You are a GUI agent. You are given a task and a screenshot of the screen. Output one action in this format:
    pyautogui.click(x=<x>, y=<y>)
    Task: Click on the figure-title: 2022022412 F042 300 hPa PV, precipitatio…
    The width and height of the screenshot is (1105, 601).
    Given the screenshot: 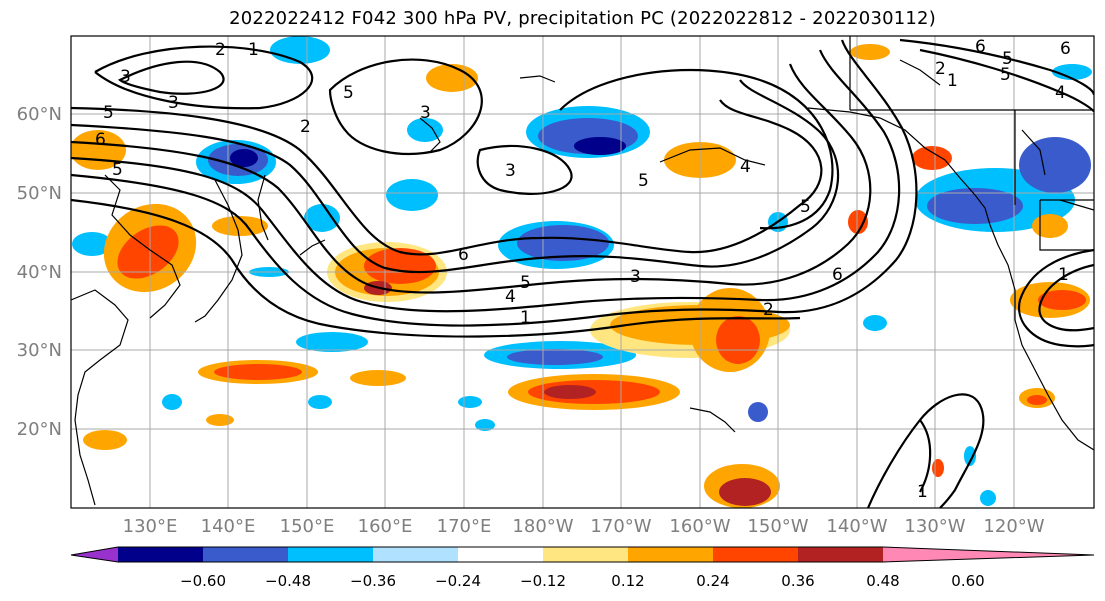 What is the action you would take?
    pyautogui.click(x=582, y=18)
    